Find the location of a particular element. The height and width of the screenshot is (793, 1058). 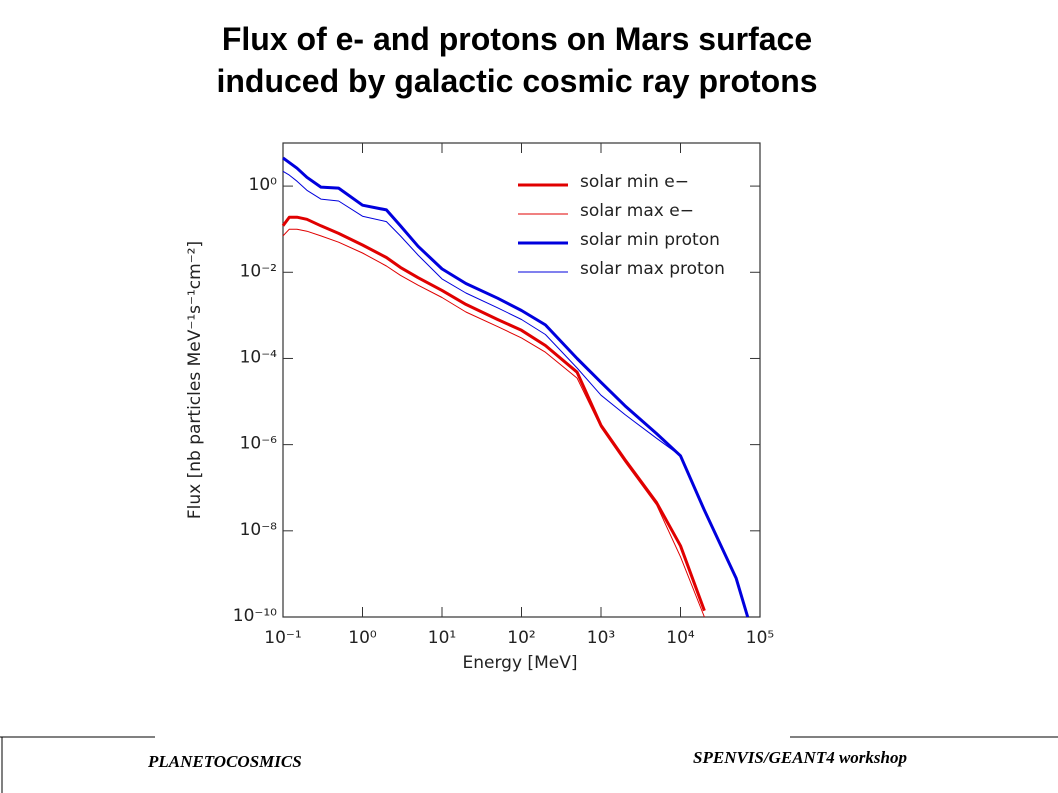

x-tick-label: 10⁻¹ is located at coordinates (282, 638).